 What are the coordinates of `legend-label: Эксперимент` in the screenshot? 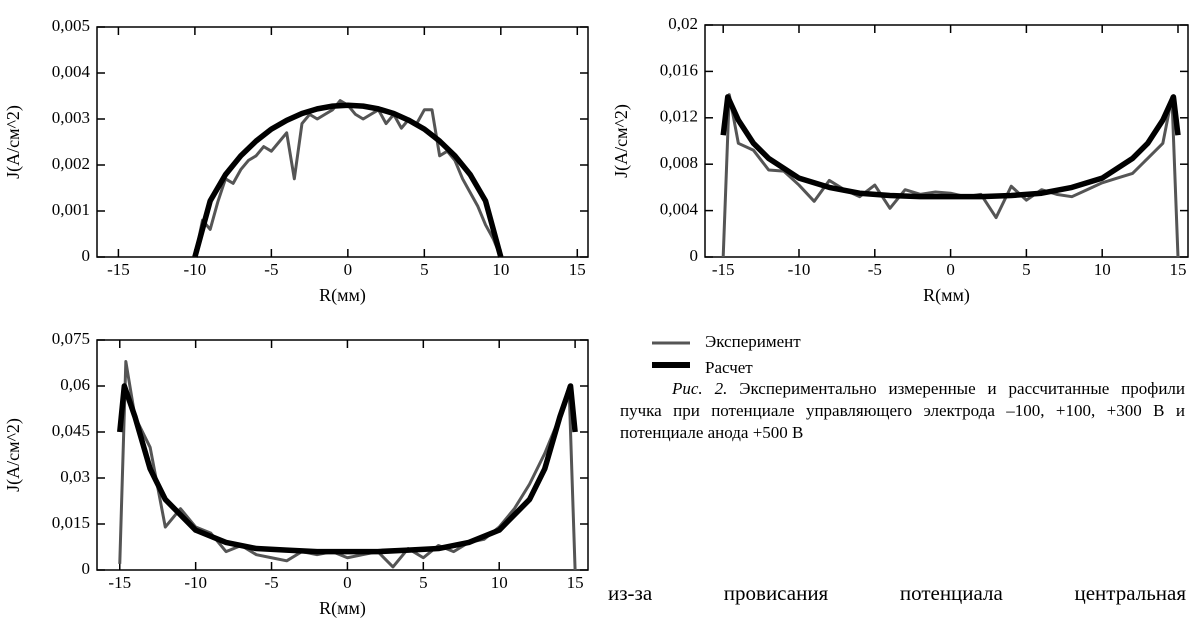 It's located at (753, 341).